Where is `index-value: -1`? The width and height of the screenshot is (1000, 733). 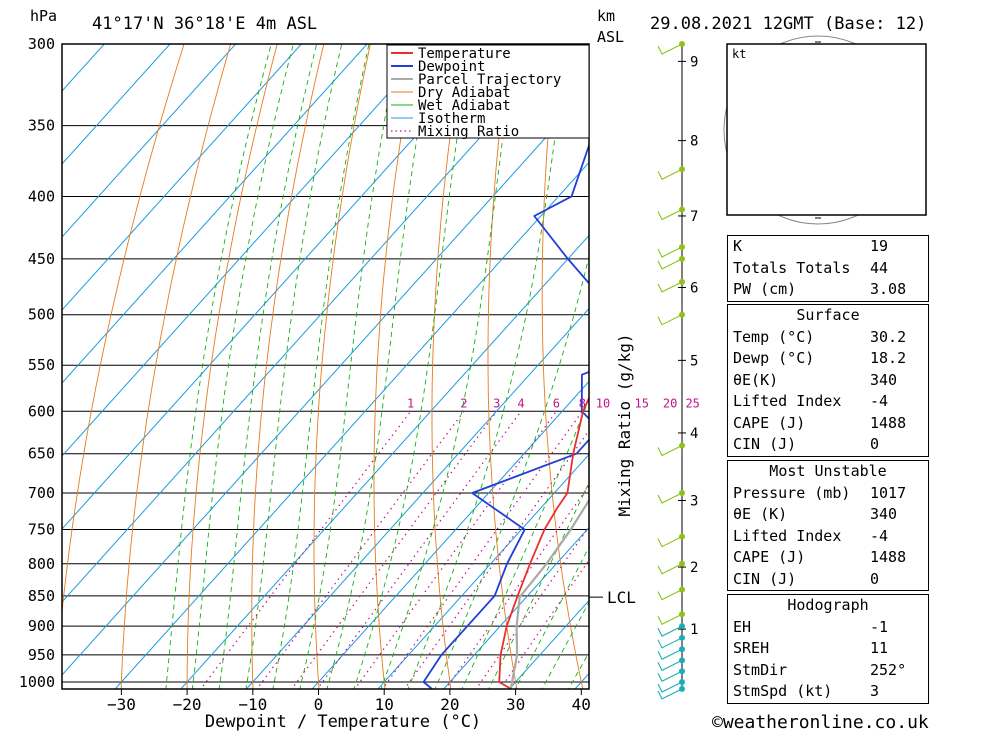
index-value: -1 is located at coordinates (879, 626).